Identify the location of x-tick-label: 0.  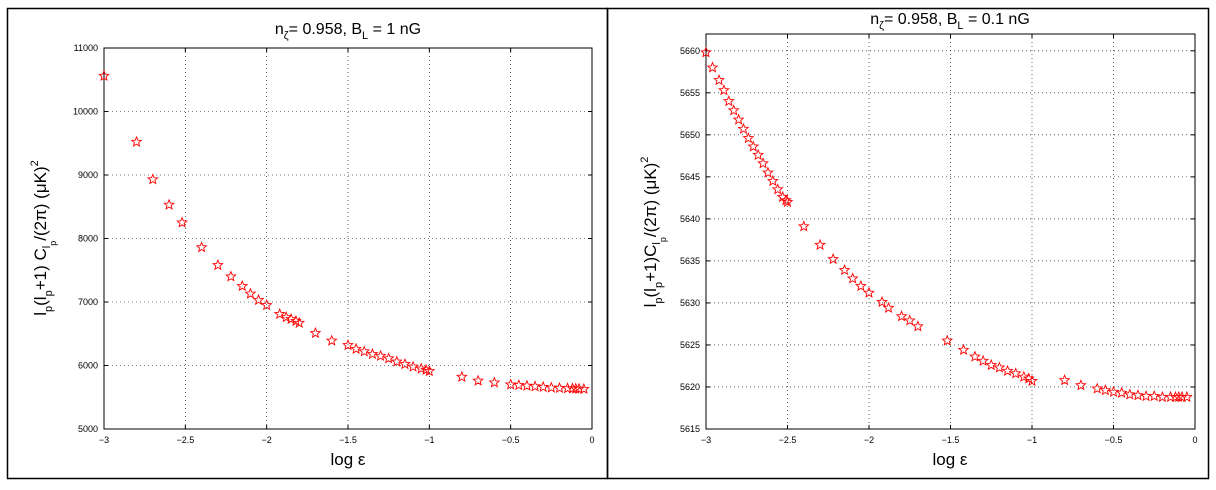
(591, 440).